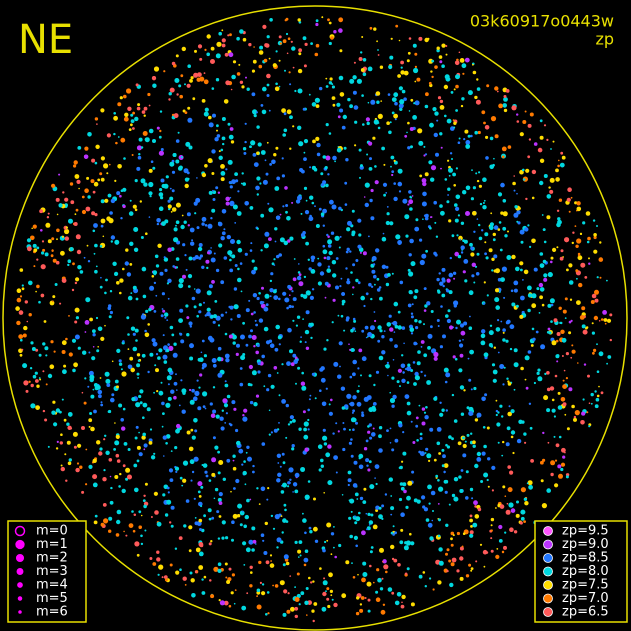 This screenshot has width=631, height=631. What do you see at coordinates (585, 585) in the screenshot?
I see `zp-label: zp=7.5` at bounding box center [585, 585].